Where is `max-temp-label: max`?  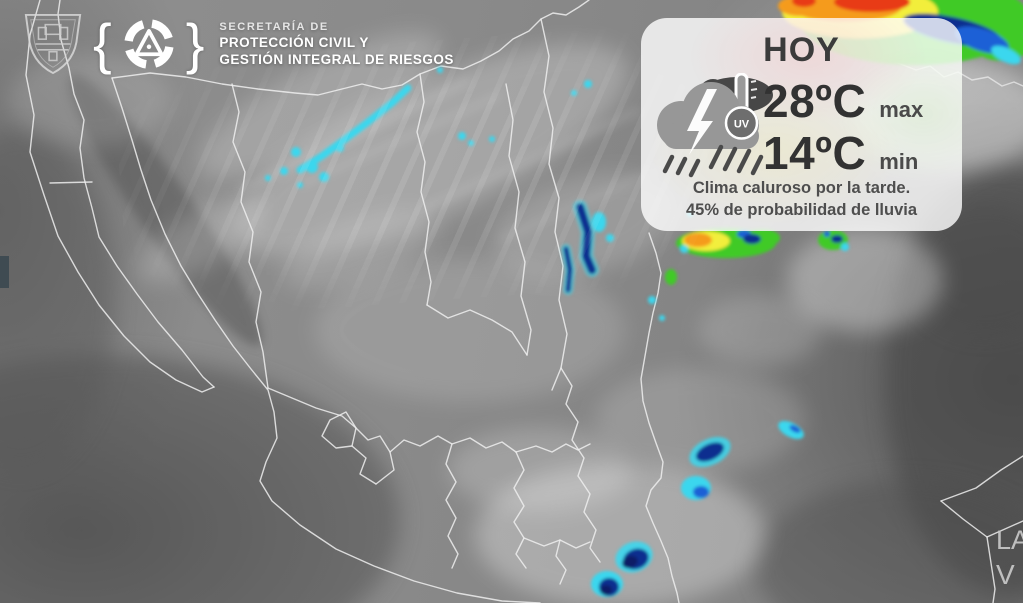
max-temp-label: max is located at coordinates (901, 109).